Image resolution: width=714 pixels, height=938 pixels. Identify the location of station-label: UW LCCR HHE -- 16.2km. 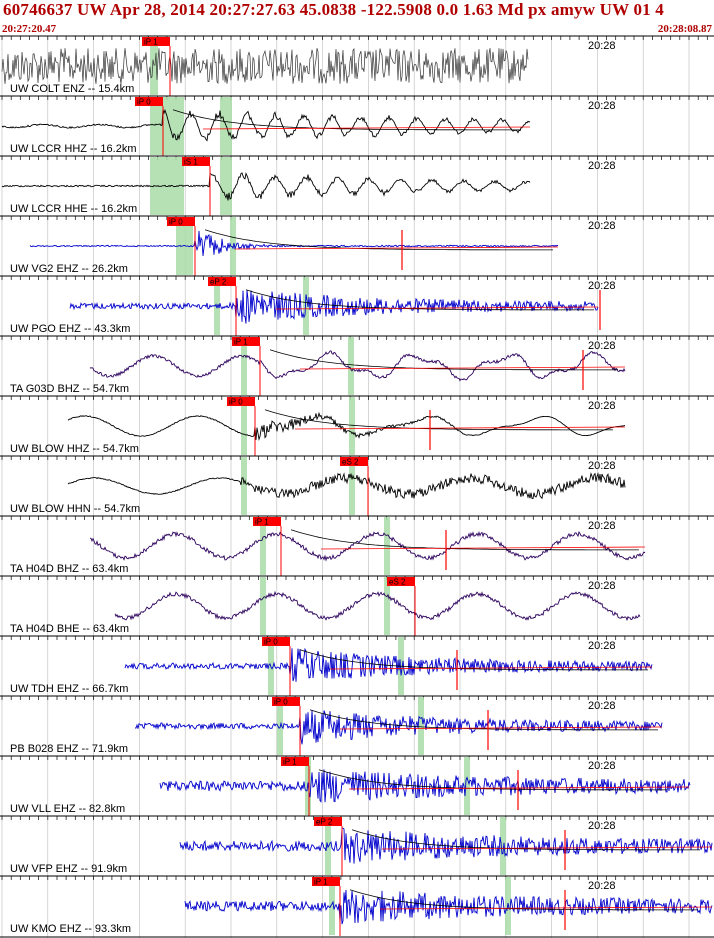
(73, 209).